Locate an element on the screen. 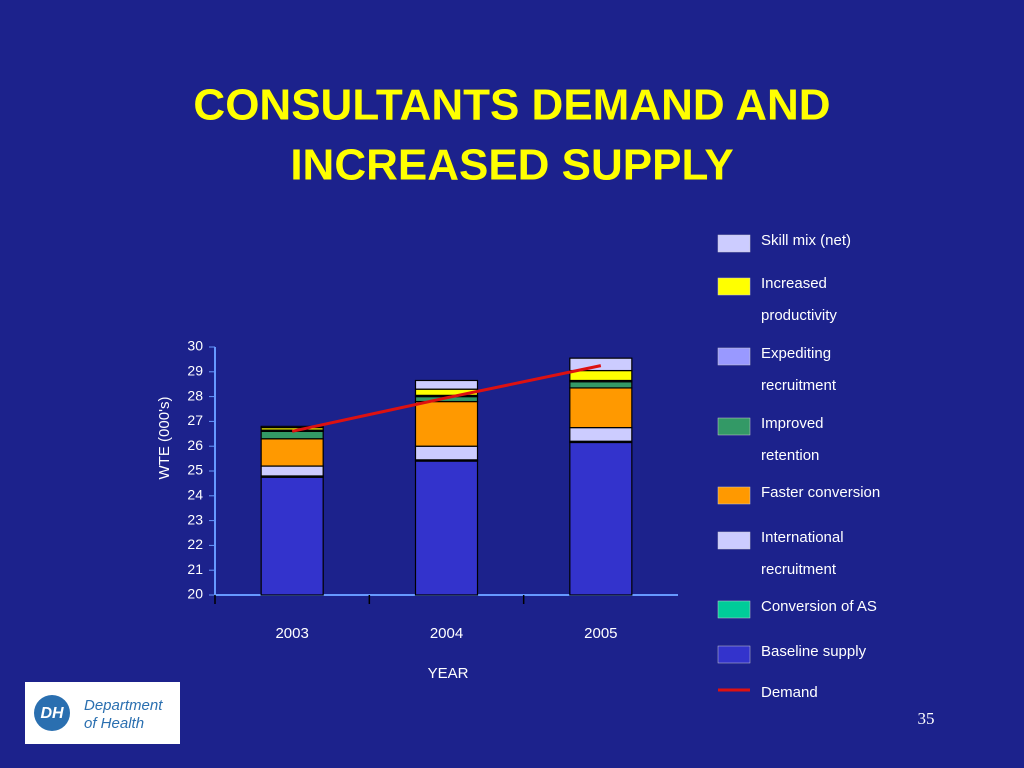  legend-label: Faster conversion is located at coordinates (820, 492).